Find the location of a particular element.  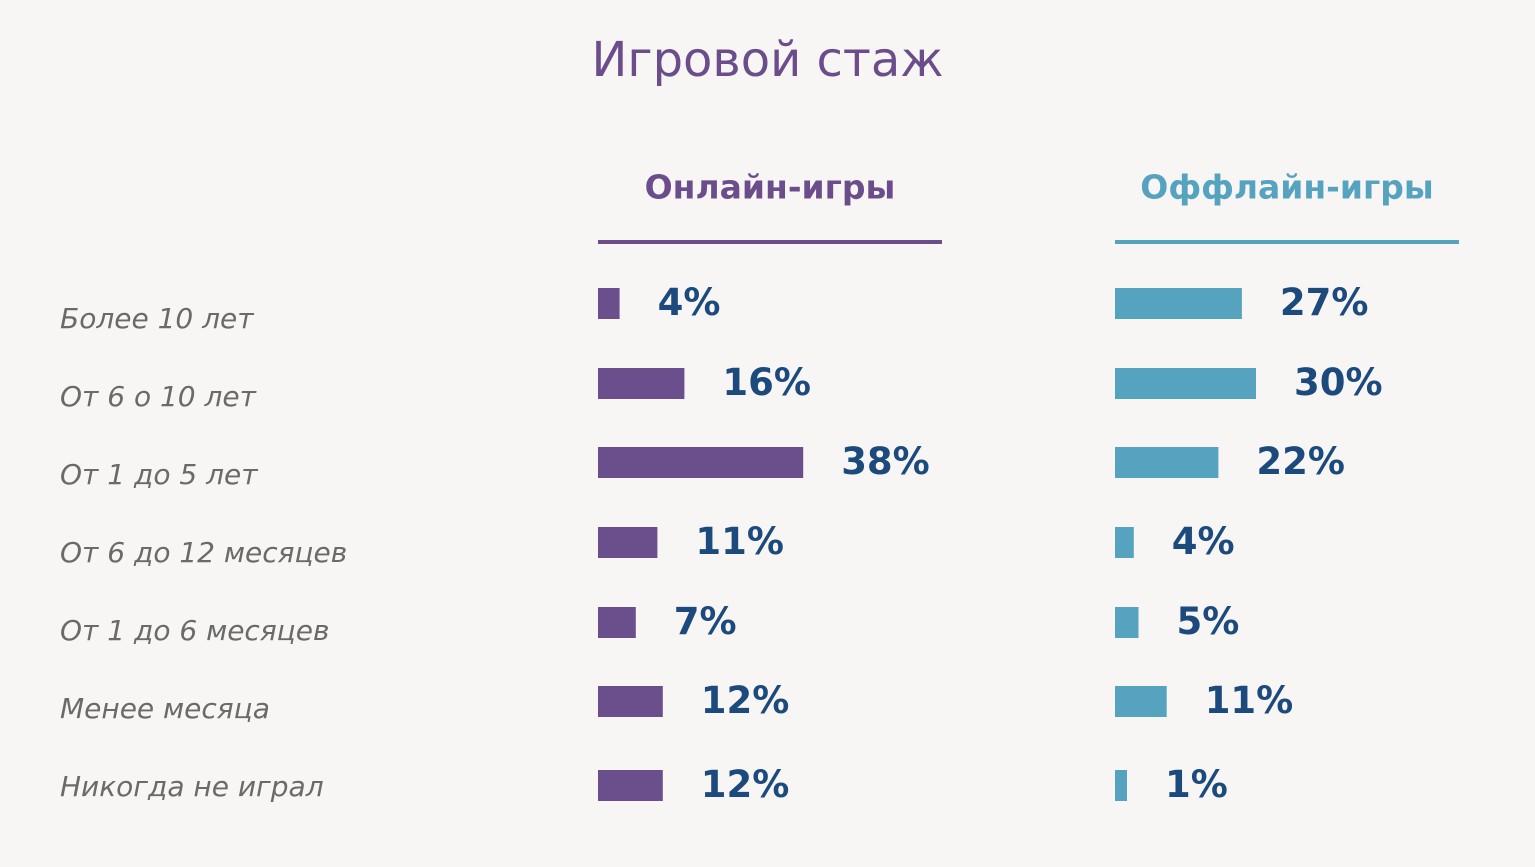

category-label: Никогда не играл is located at coordinates (192, 786).